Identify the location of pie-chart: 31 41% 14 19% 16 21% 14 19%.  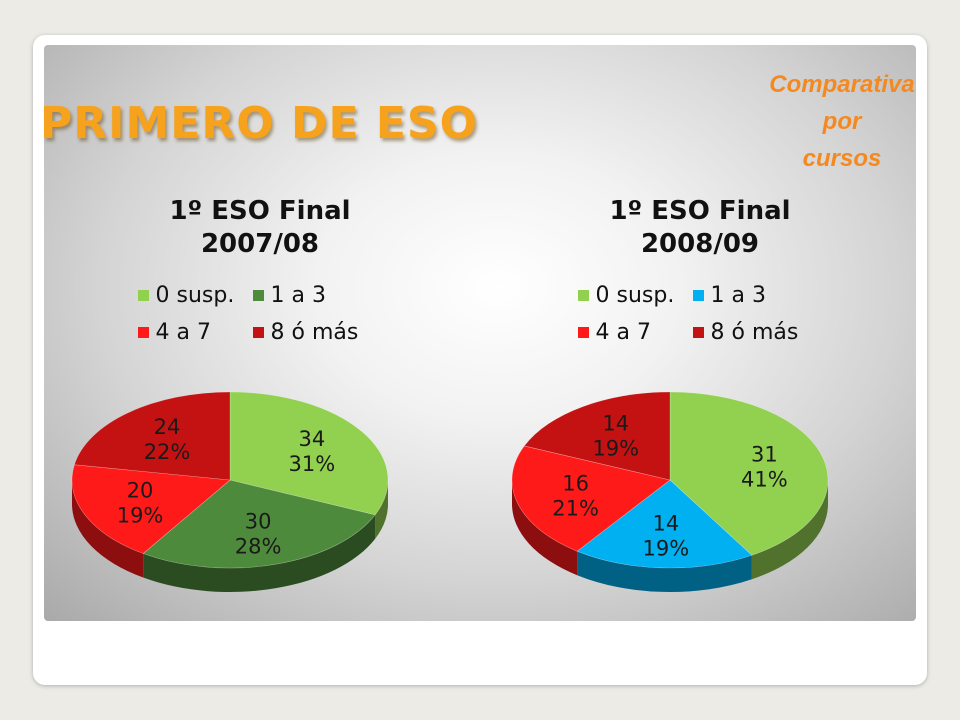
(670, 491).